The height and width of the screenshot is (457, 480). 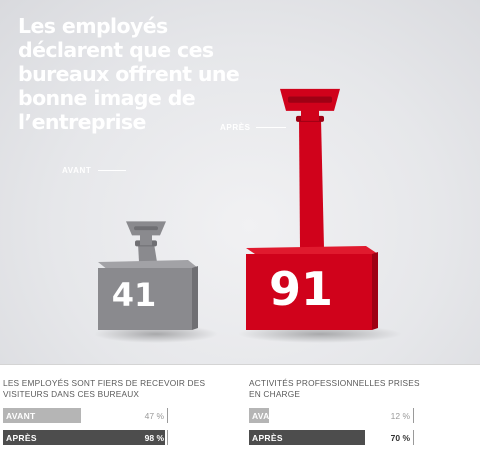 I want to click on label-after-line, so click(x=271, y=127).